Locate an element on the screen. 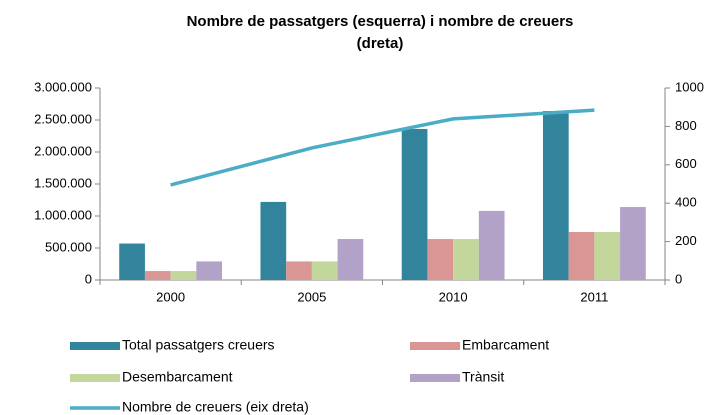  y-tick-label: 0 is located at coordinates (88, 278).